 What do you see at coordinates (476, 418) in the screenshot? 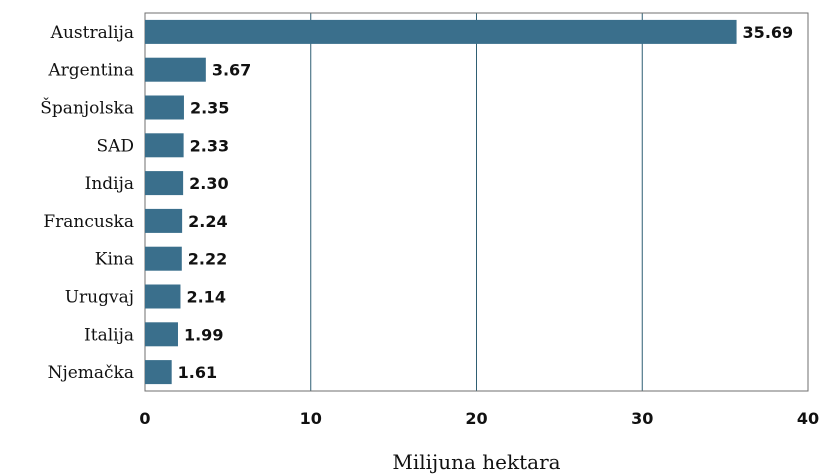
I see `x-tick-label: 20` at bounding box center [476, 418].